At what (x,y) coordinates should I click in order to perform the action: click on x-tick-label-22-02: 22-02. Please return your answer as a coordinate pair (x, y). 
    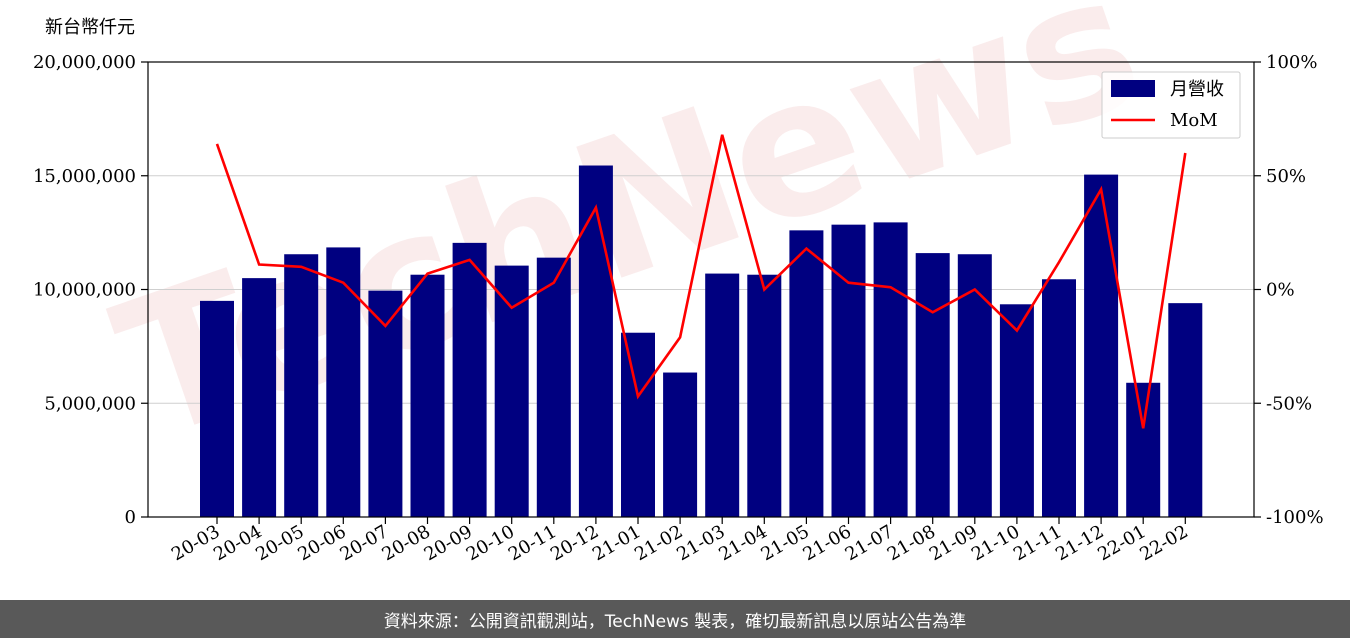
    Looking at the image, I should click on (1163, 543).